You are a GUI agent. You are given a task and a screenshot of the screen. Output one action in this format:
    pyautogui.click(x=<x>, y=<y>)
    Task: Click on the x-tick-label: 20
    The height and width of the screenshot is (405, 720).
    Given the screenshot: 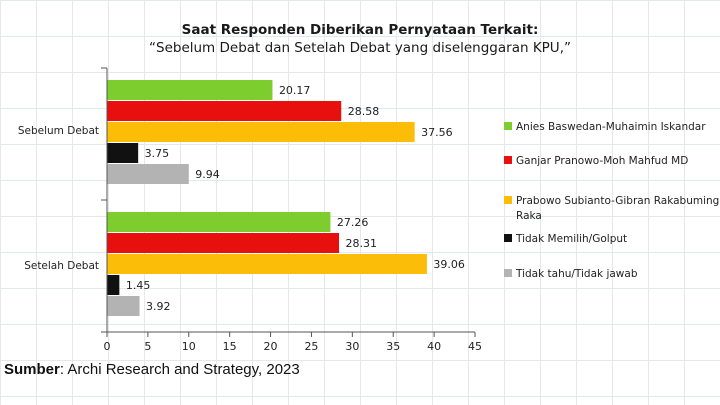 What is the action you would take?
    pyautogui.click(x=271, y=346)
    